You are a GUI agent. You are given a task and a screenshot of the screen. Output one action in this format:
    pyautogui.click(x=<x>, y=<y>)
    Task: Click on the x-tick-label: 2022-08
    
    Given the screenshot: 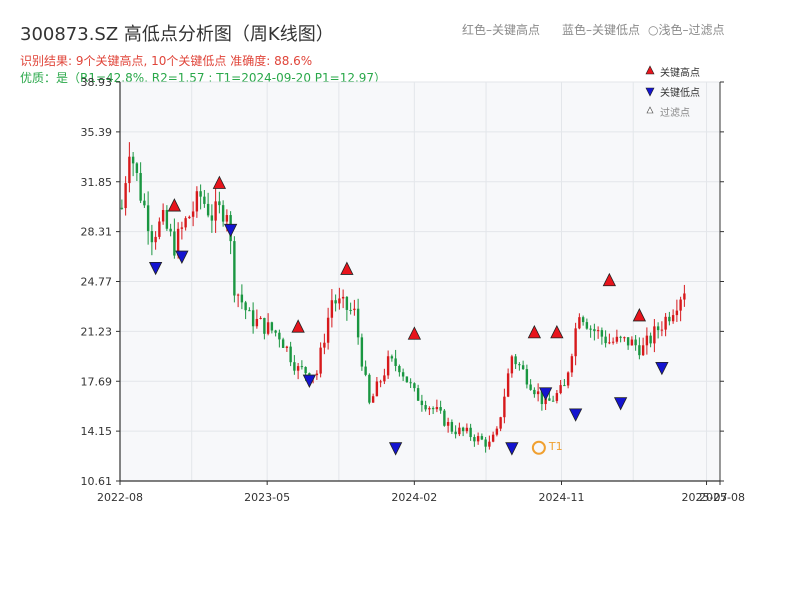 What is the action you would take?
    pyautogui.click(x=120, y=497)
    